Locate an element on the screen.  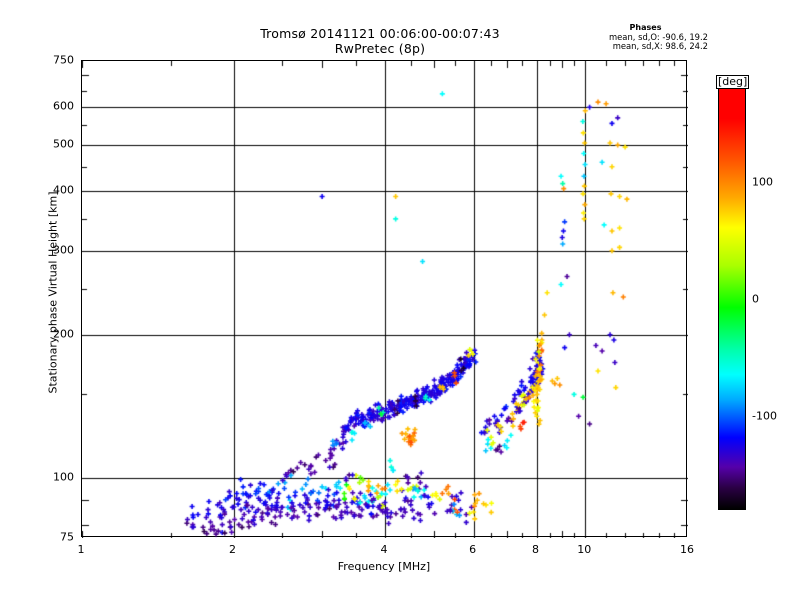
phase-stats-o-mode: mean, sd,O: -90.6, 19.2 is located at coordinates (658, 36).